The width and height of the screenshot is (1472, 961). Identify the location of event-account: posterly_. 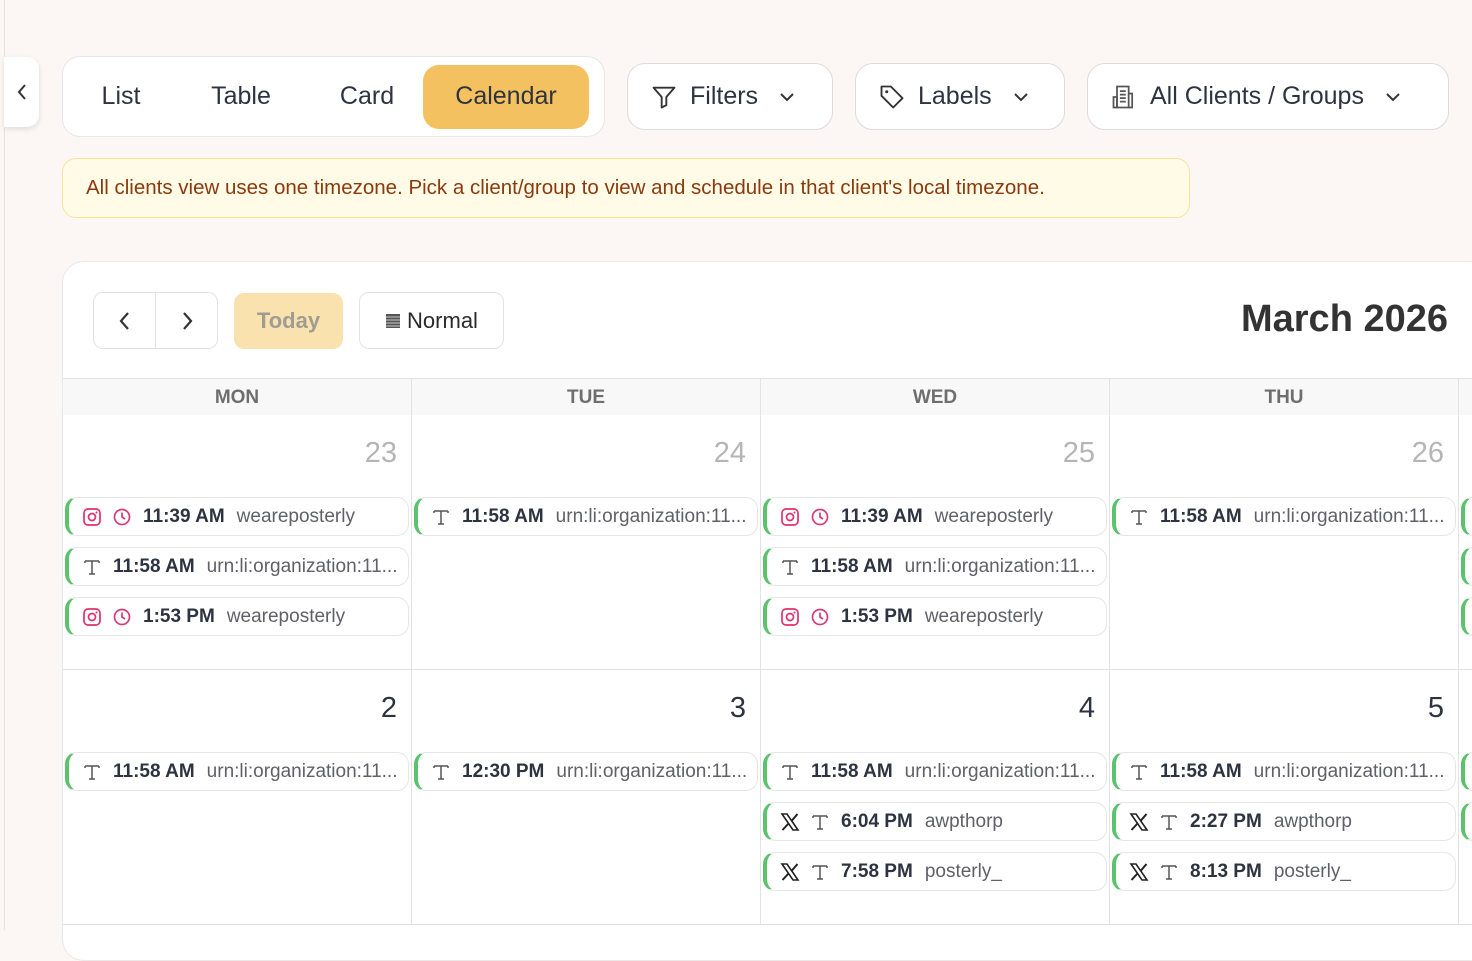
(963, 871).